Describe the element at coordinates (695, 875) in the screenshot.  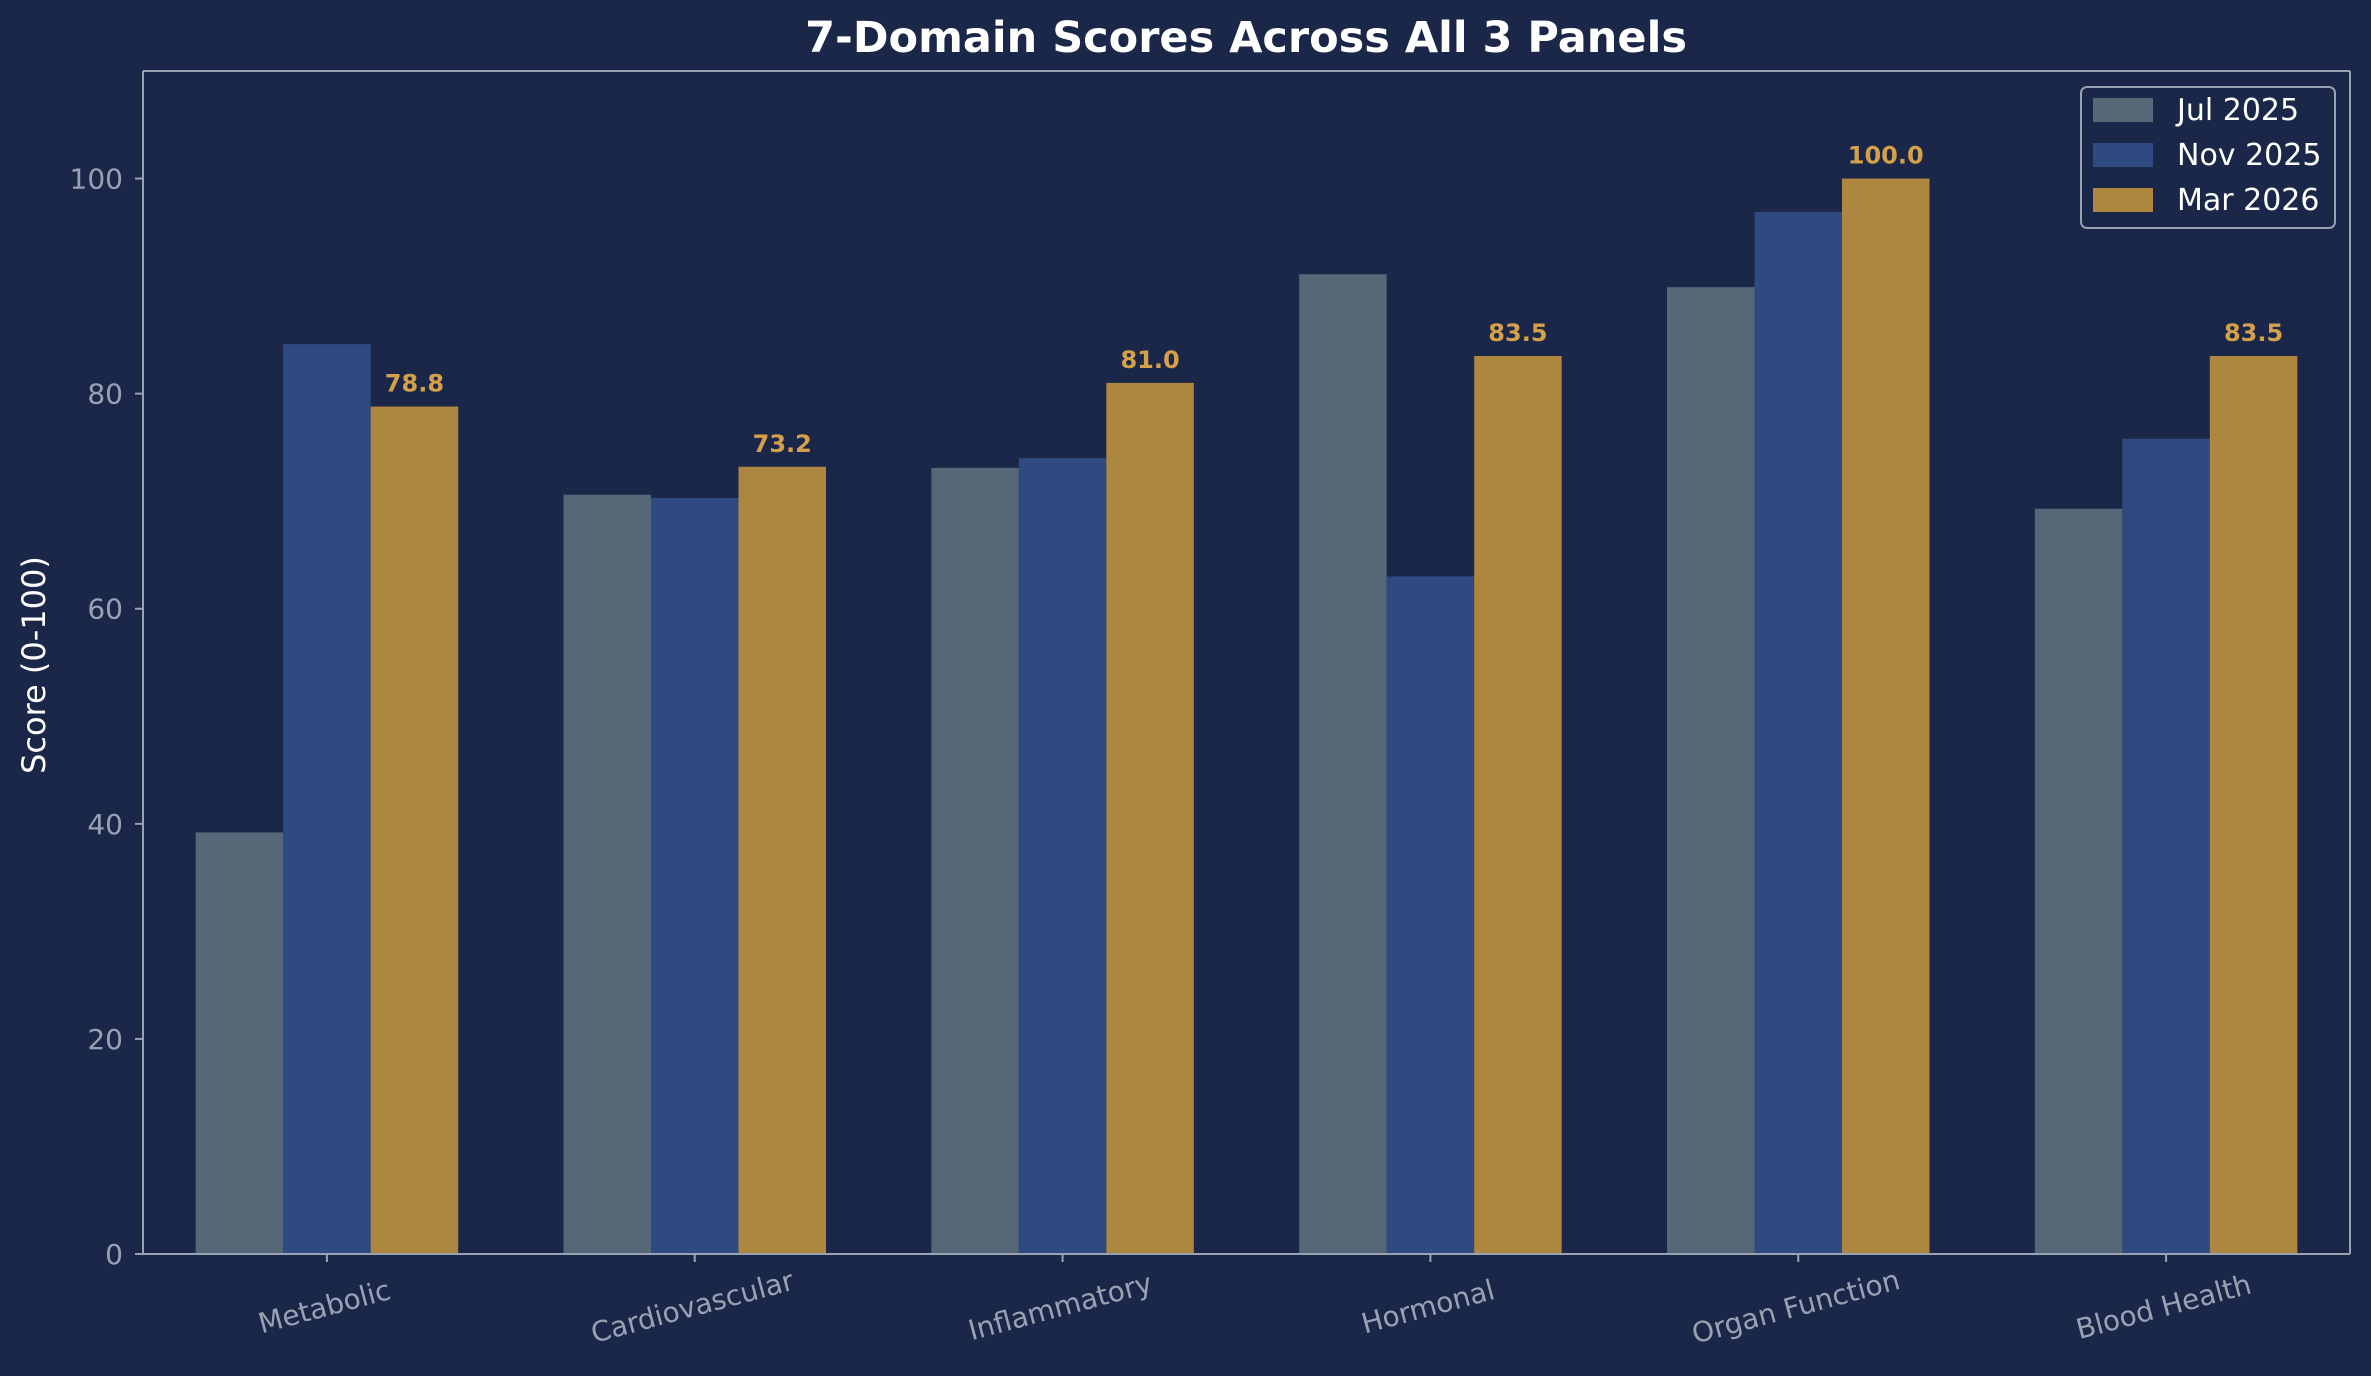
I see `bar-nov-2025-cardiovascular` at that location.